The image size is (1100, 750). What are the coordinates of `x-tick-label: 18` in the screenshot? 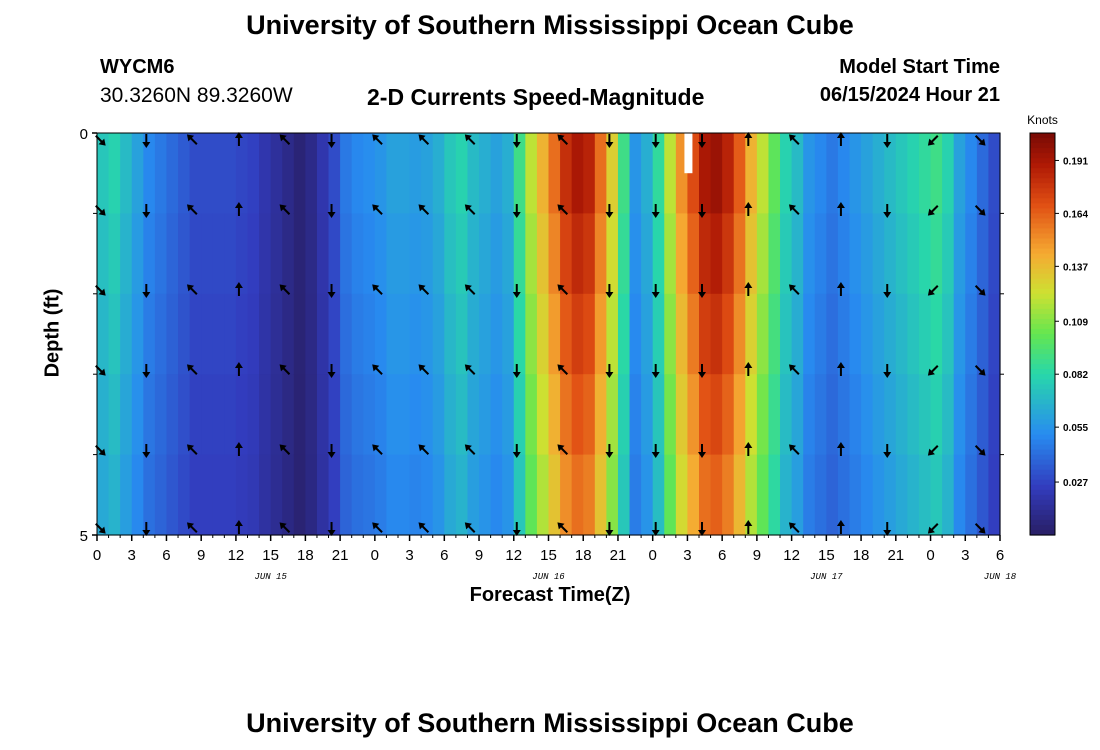 It's located at (861, 555).